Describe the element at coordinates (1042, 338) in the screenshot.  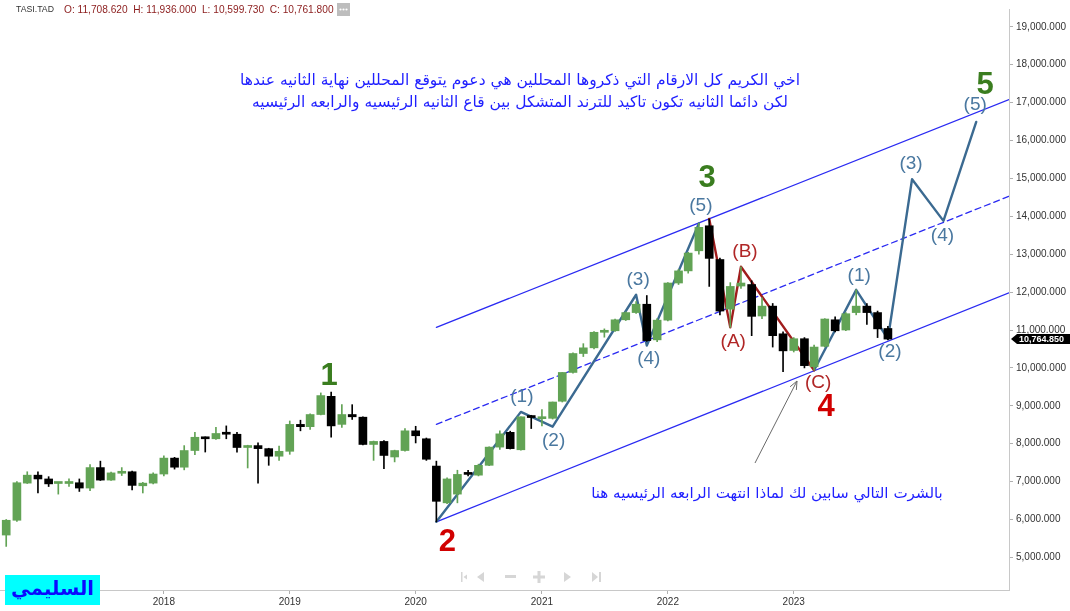
I see `text: 10,764.850` at that location.